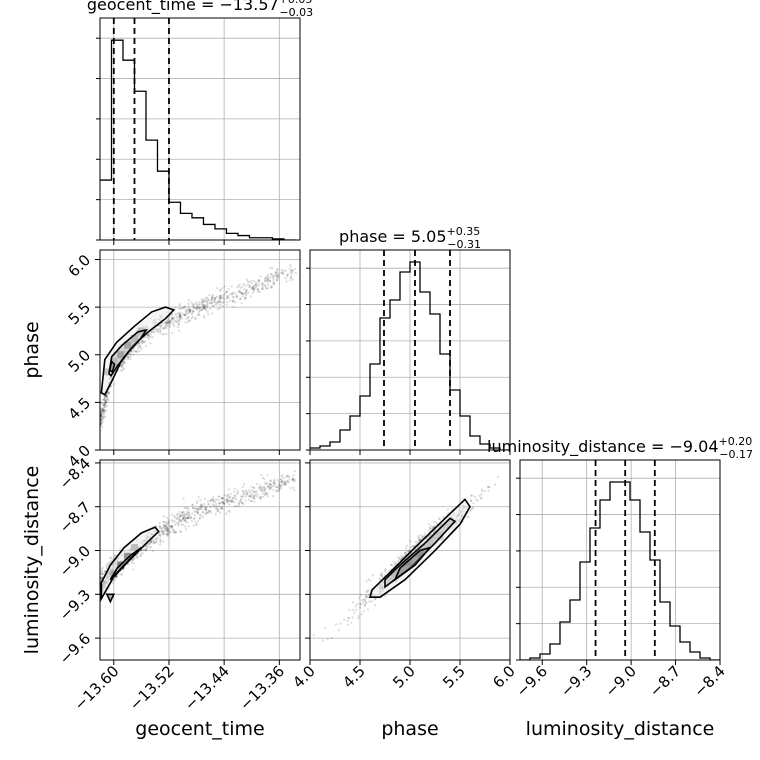 Image resolution: width=760 pixels, height=760 pixels. What do you see at coordinates (75, 649) in the screenshot?
I see `y-tick-label: −9.6` at bounding box center [75, 649].